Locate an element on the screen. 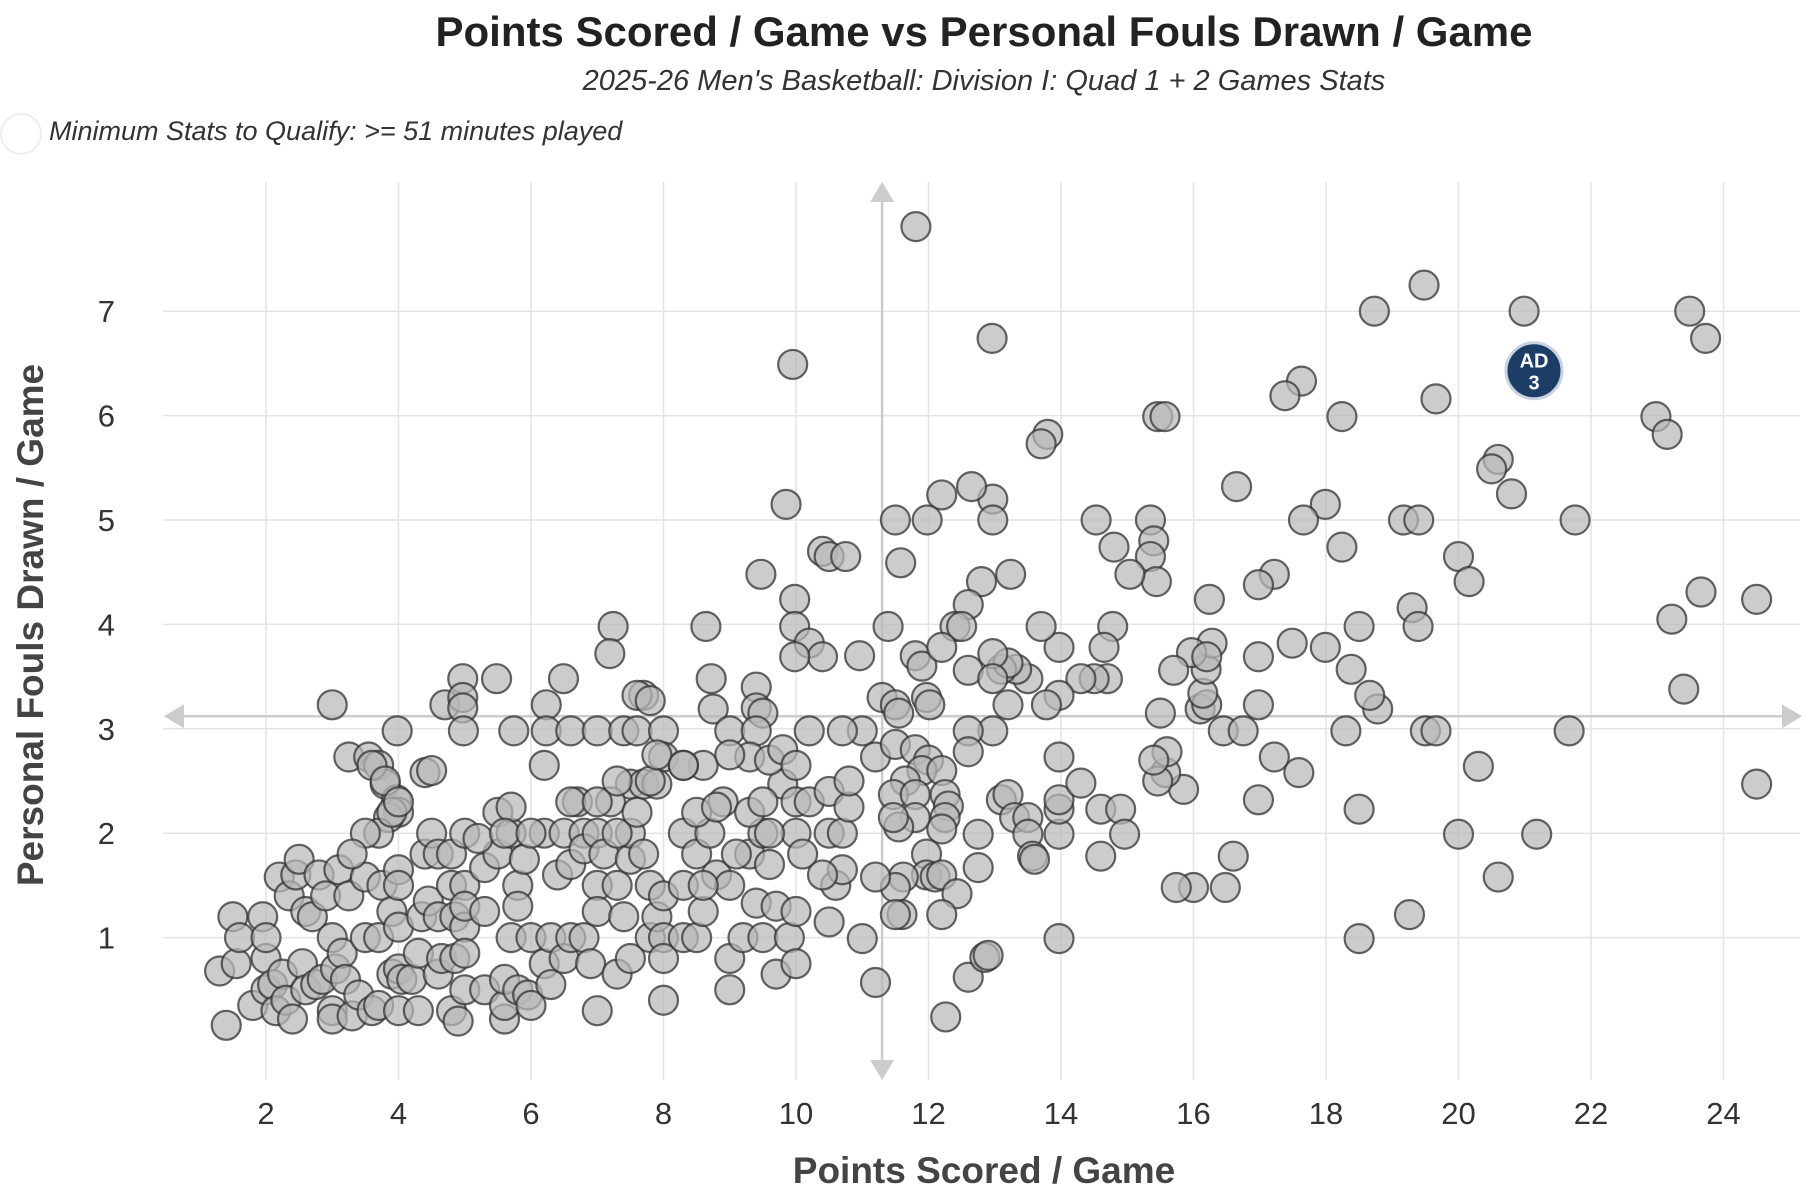 This screenshot has height=1197, width=1811. highlight-point: AD 3 is located at coordinates (1534, 371).